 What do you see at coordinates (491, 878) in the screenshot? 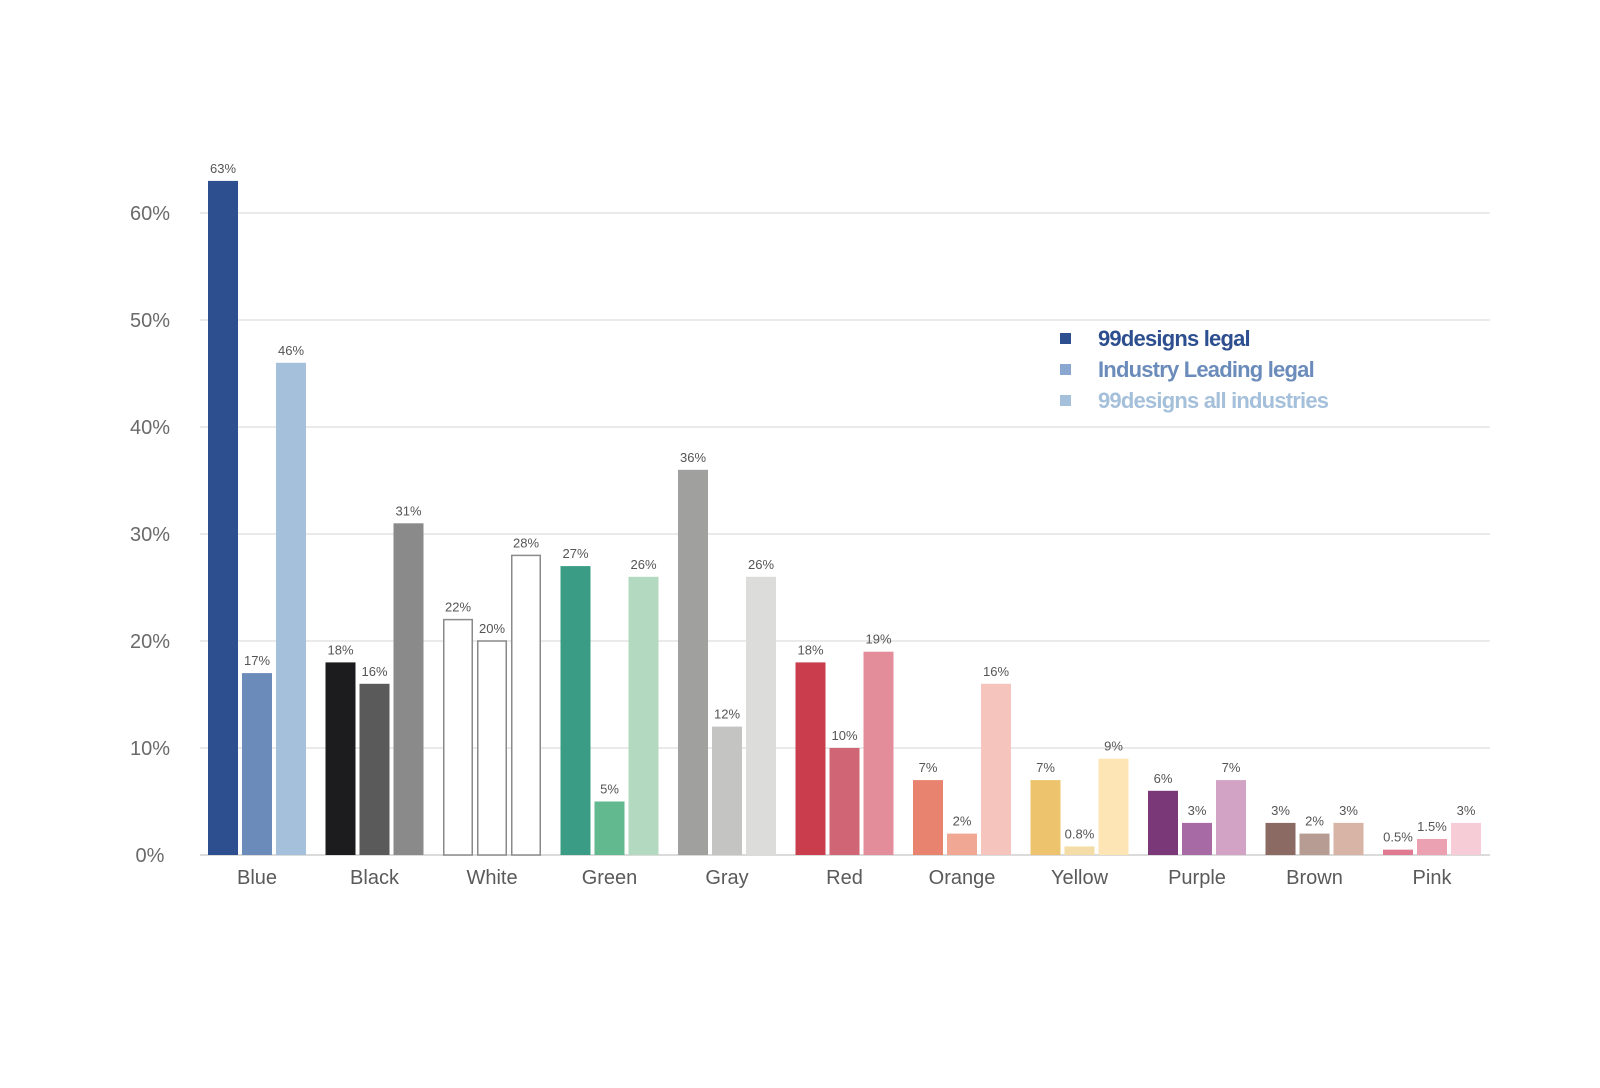
I see `x-tick-label: White` at bounding box center [491, 878].